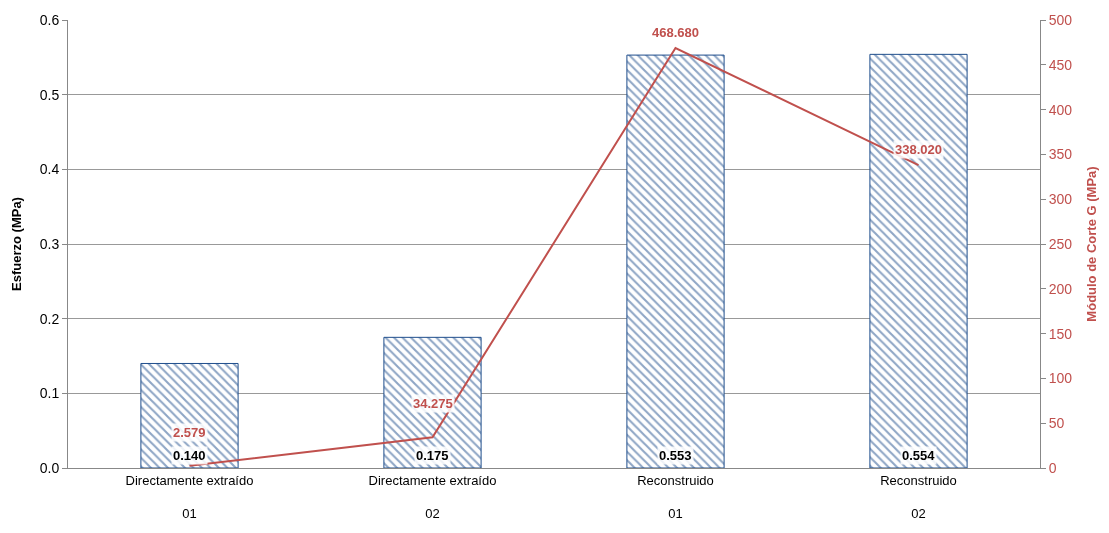 This screenshot has width=1109, height=533. What do you see at coordinates (1060, 288) in the screenshot?
I see `y2-tick-label: 200` at bounding box center [1060, 288].